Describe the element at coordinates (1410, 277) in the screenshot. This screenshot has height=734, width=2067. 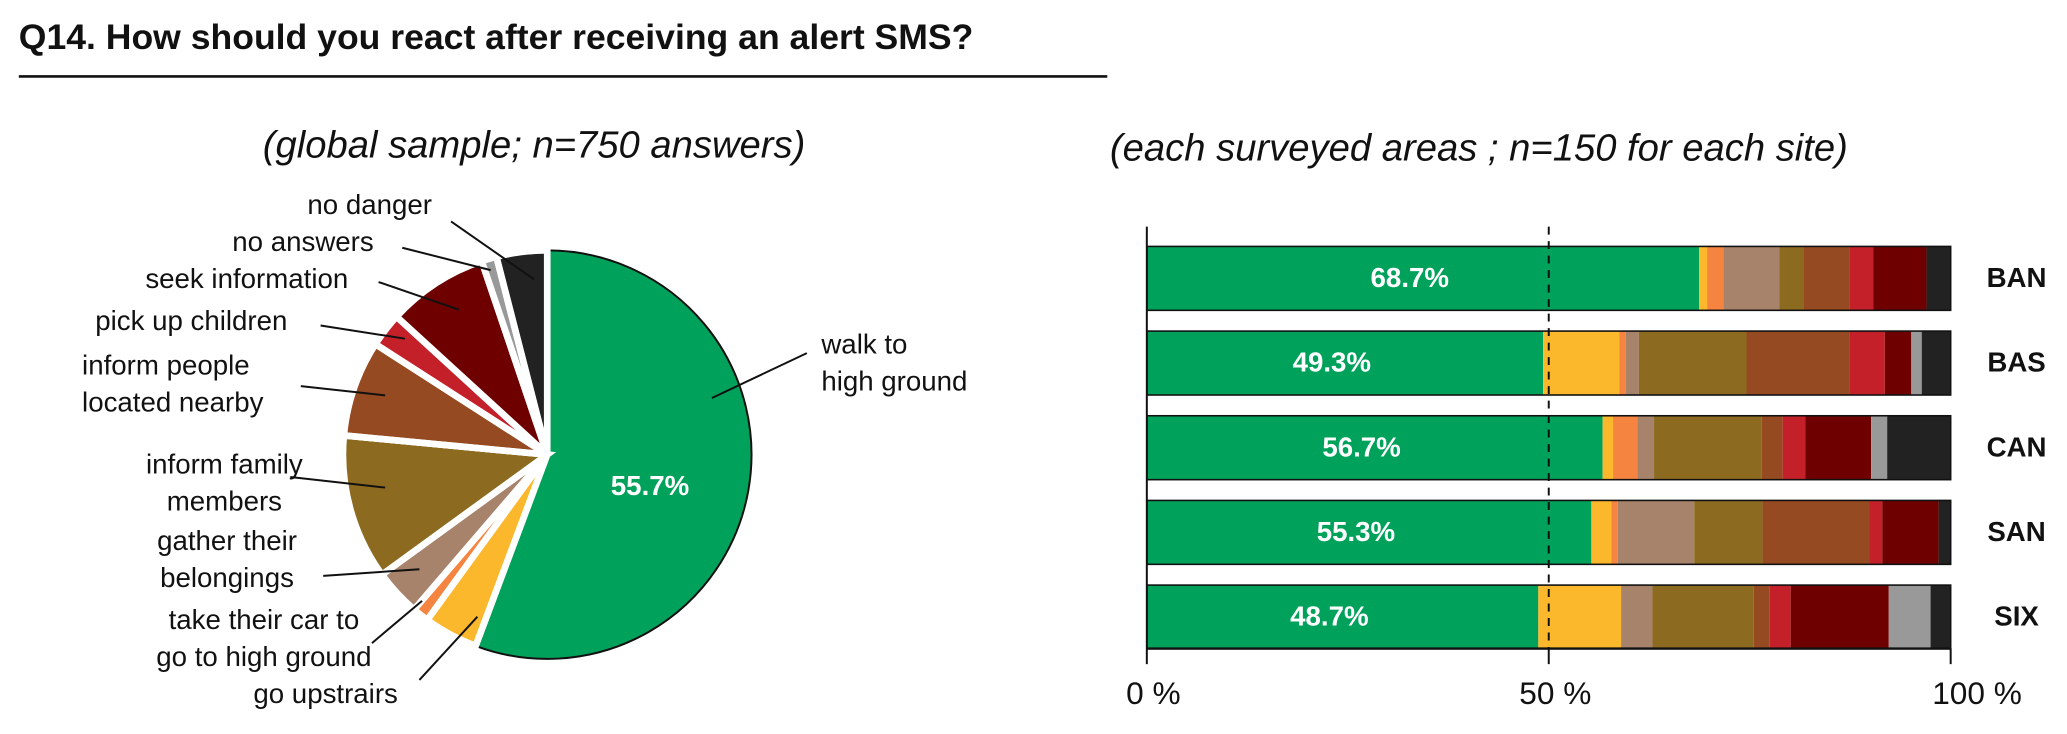
I see `value-label: 68.7%` at that location.